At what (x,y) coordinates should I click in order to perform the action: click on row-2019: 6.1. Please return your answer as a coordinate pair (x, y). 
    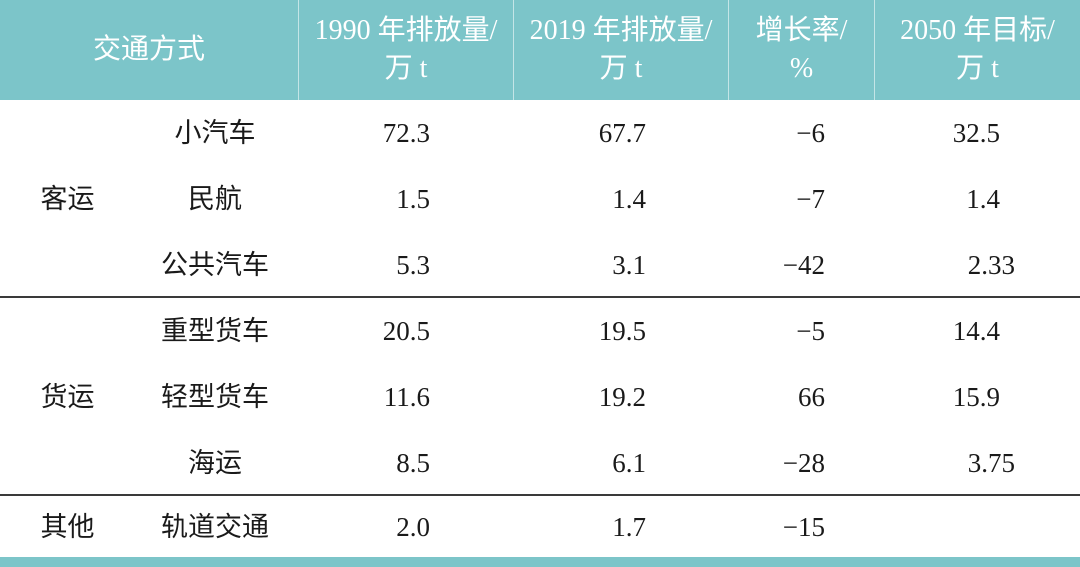
    Looking at the image, I should click on (629, 463).